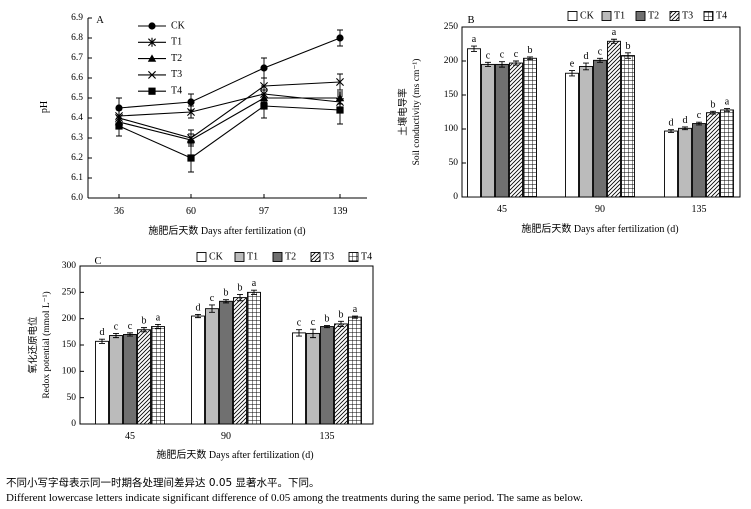 This screenshot has width=751, height=509. Describe the element at coordinates (69, 345) in the screenshot. I see `panel-c-y-tick-label: 150` at that location.